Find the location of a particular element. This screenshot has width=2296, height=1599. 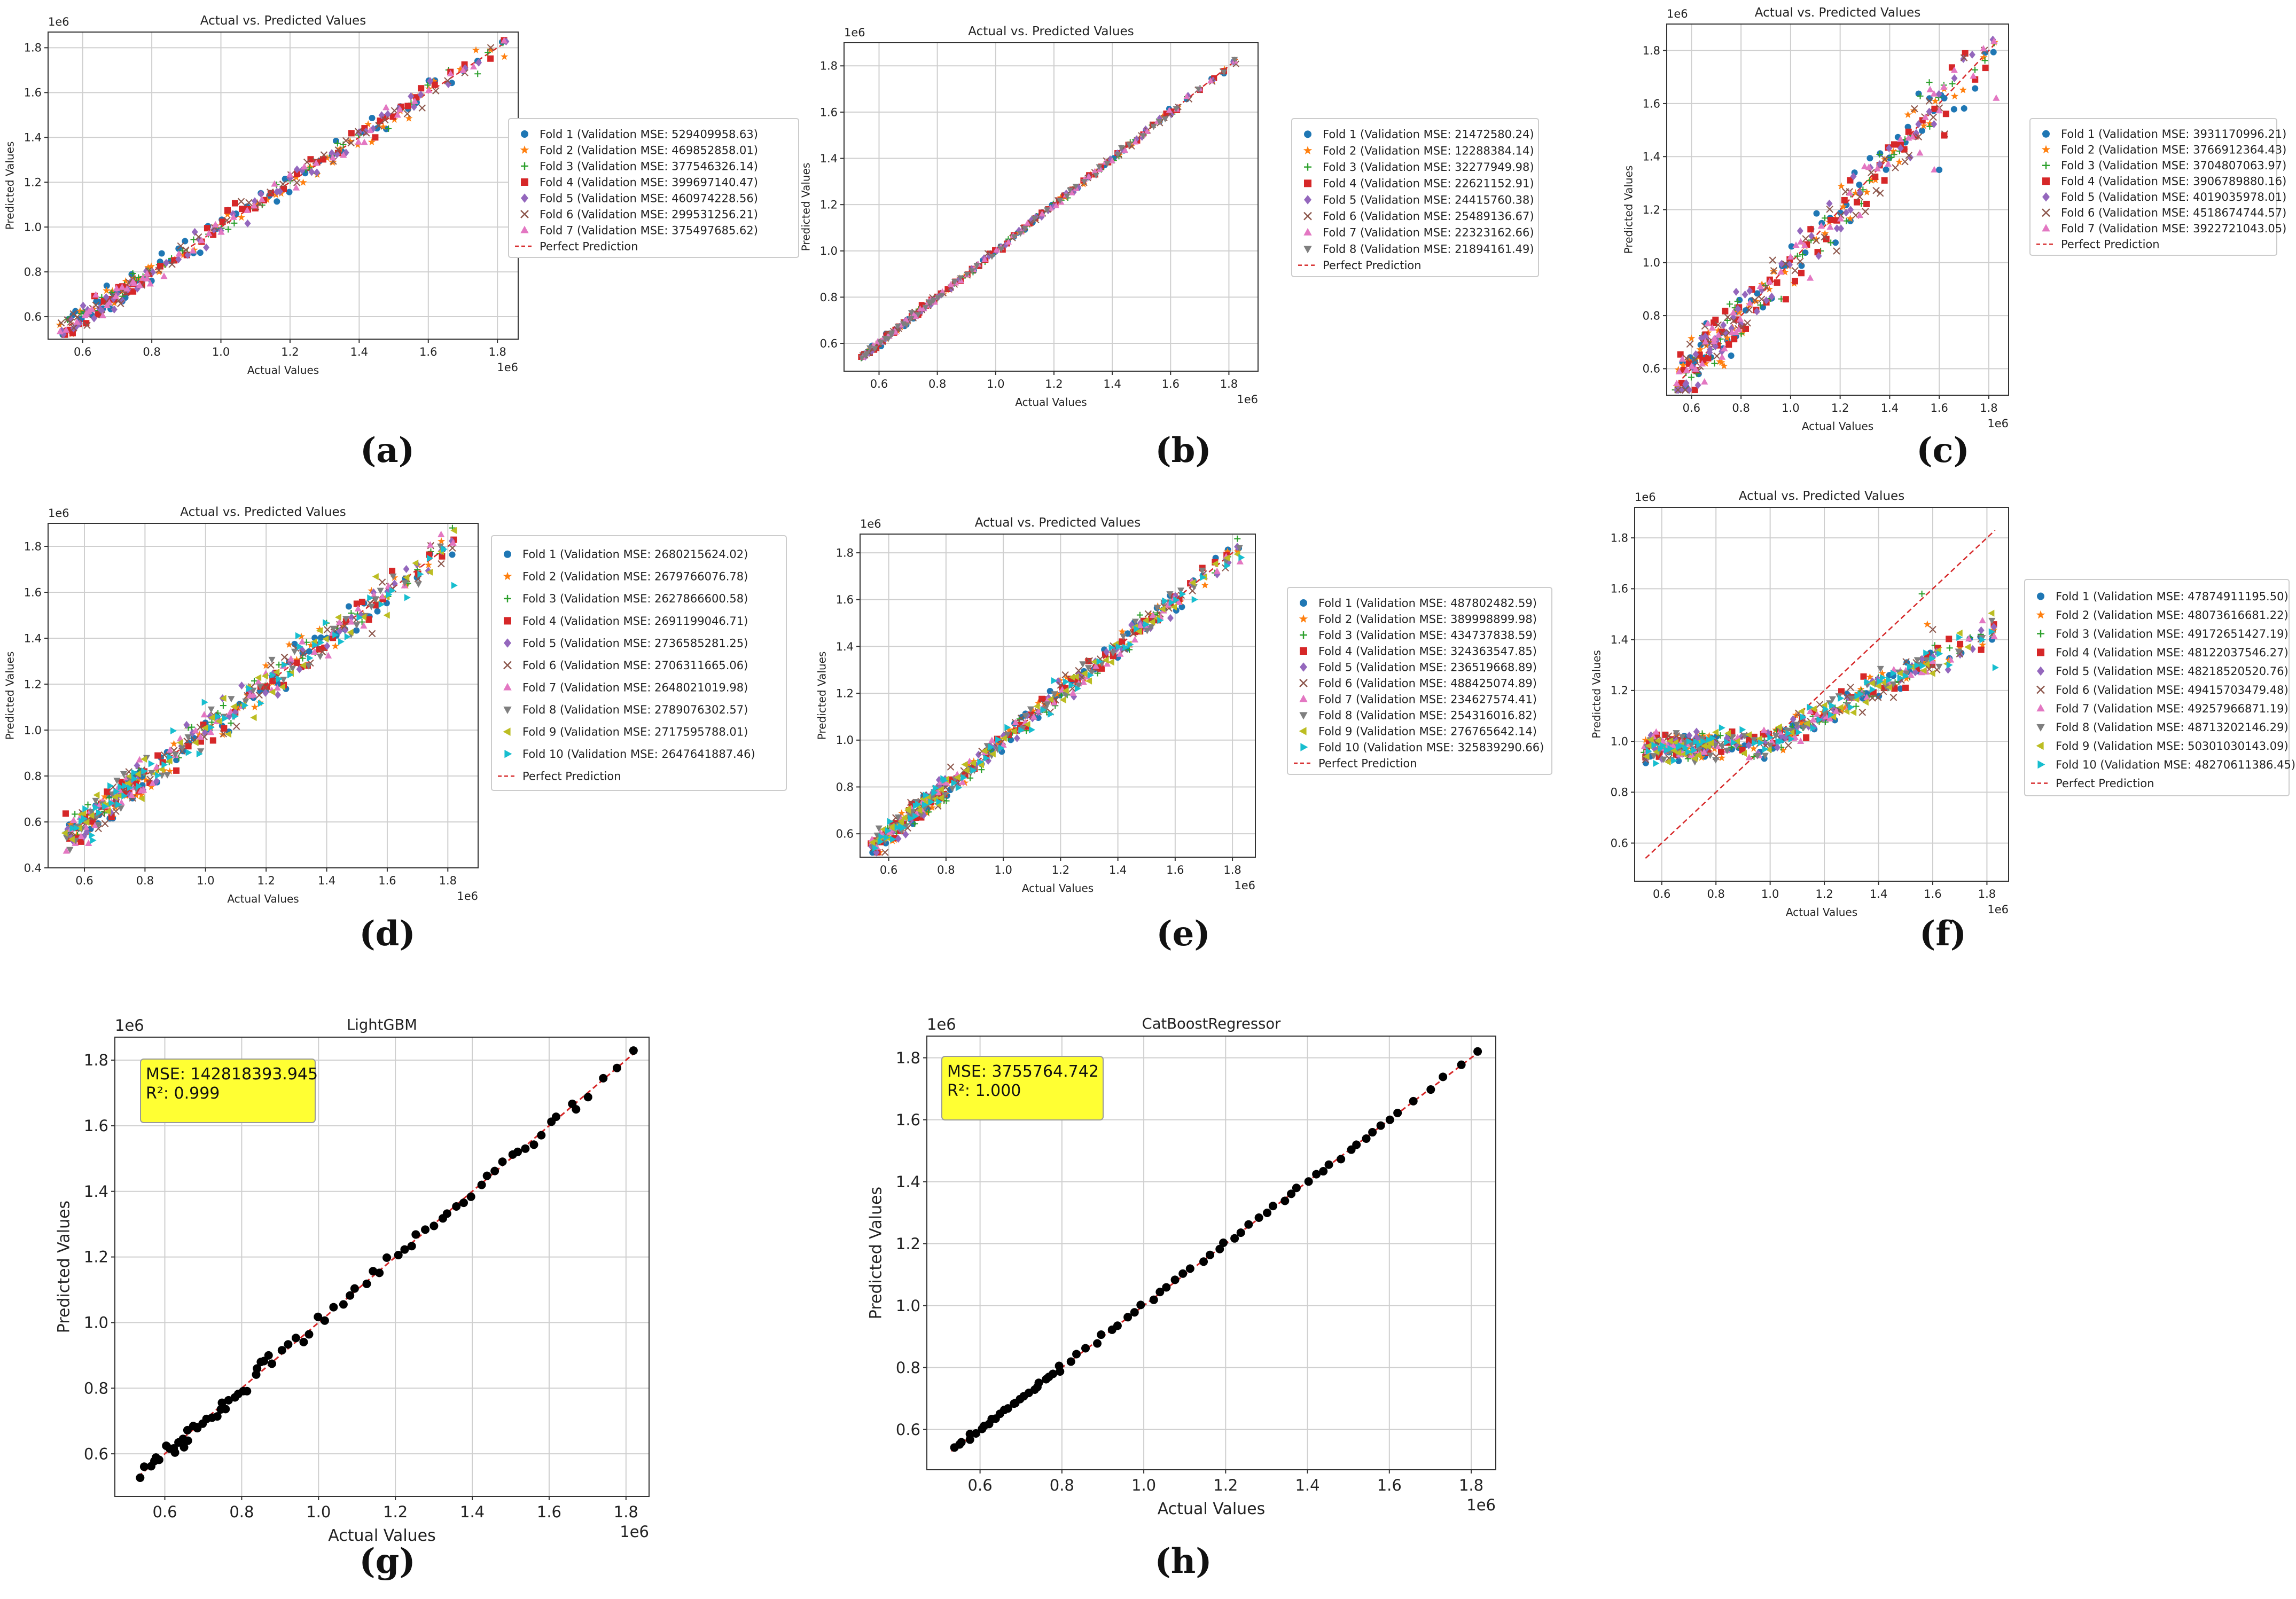

x-tick-label: 1.0 is located at coordinates (1003, 870).